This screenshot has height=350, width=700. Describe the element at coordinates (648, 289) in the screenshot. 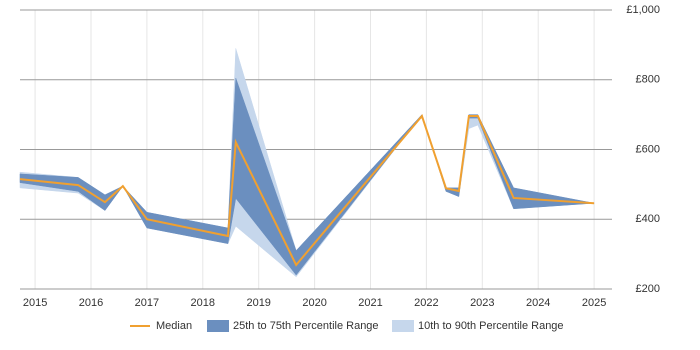

I see `y-tick-label: £200` at that location.